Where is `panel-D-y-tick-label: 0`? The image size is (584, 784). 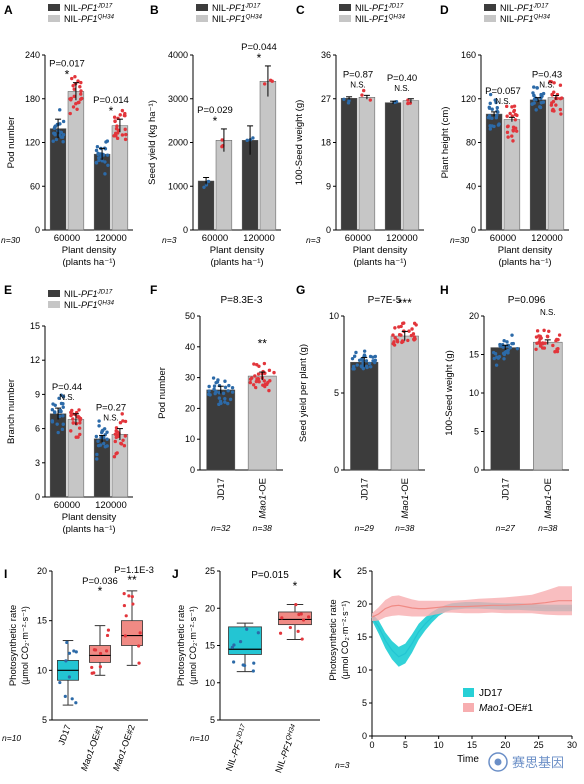 panel-D-y-tick-label: 0 is located at coordinates (473, 230).